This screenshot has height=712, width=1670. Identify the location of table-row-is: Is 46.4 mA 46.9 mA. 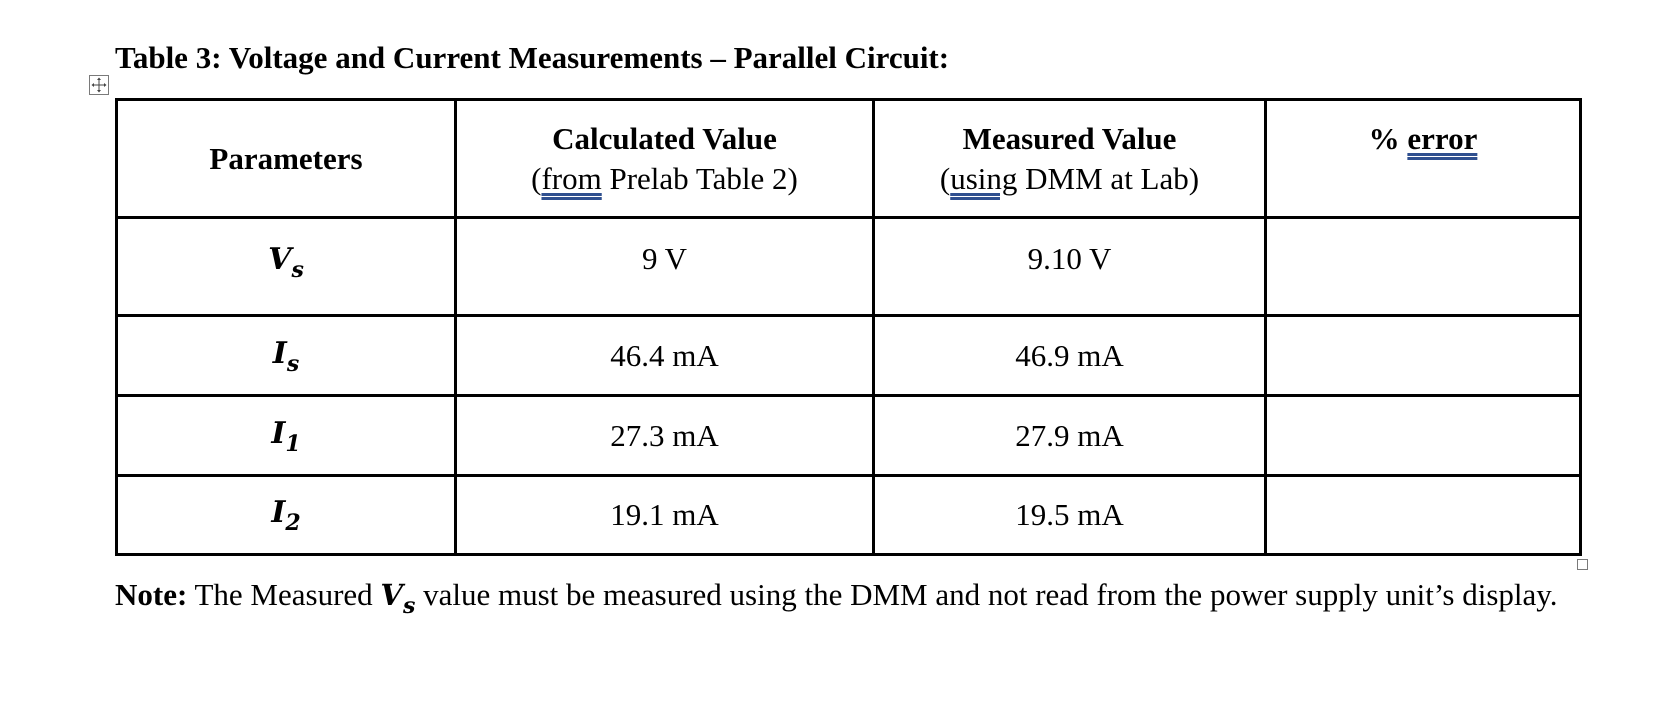
(848, 355).